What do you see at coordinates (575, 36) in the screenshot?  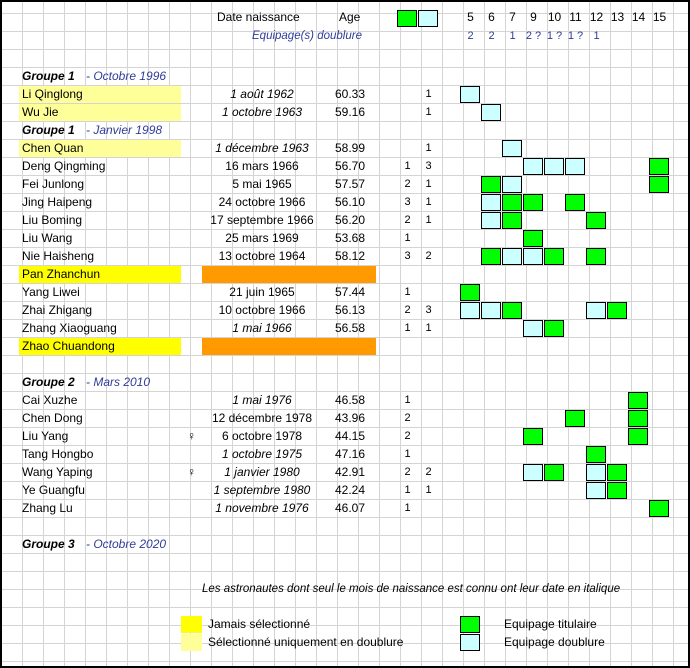 I see `doublure-count: 1 ?` at bounding box center [575, 36].